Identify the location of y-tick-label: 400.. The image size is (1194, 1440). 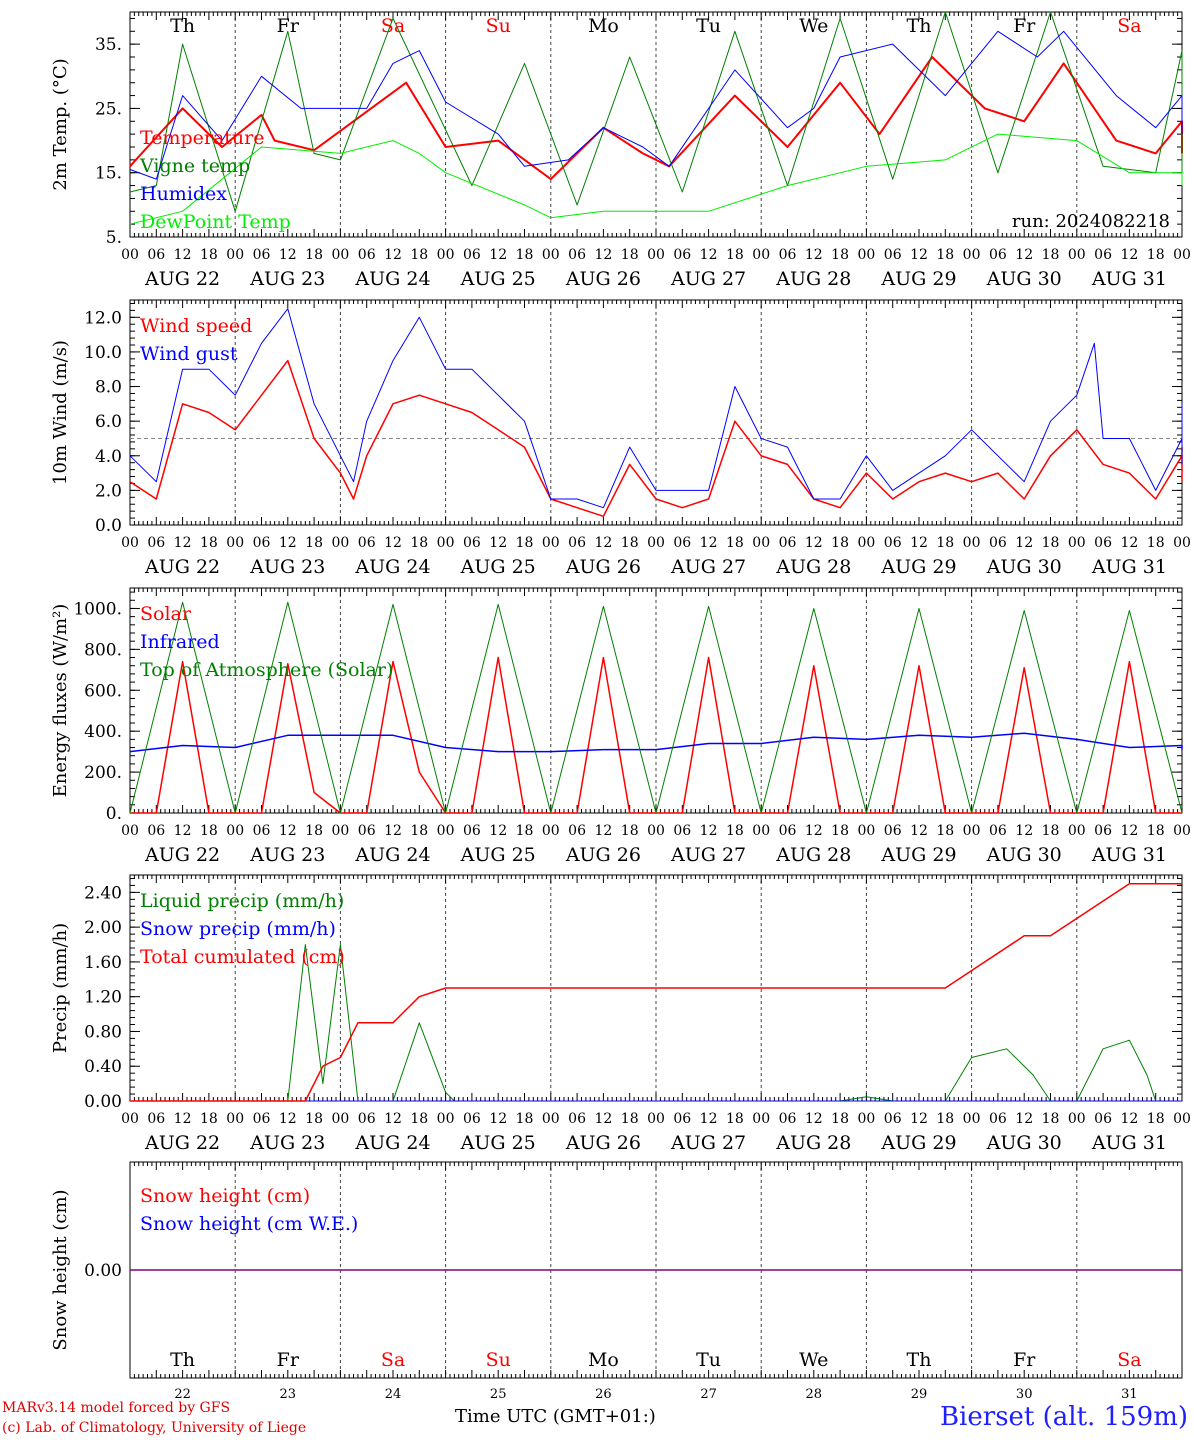
(103, 732).